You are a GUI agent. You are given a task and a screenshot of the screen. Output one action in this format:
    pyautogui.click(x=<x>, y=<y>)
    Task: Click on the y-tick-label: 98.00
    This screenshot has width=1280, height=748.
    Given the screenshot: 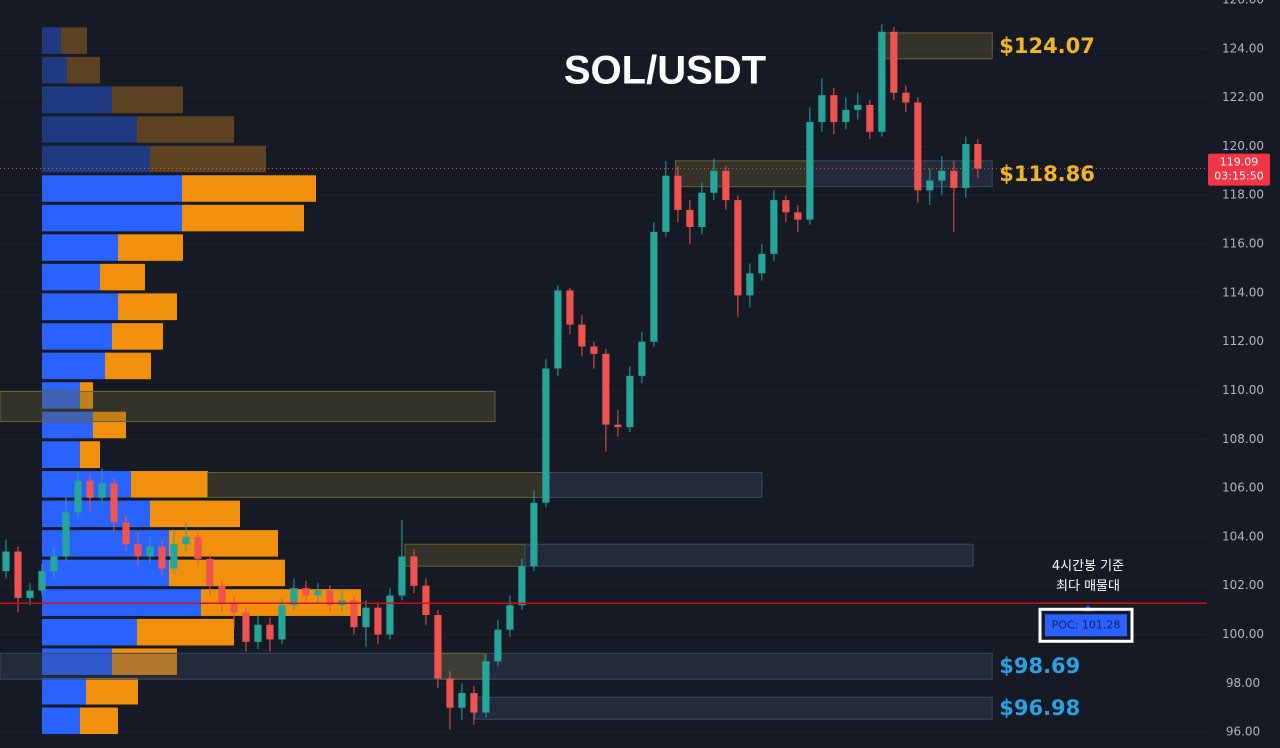 What is the action you would take?
    pyautogui.click(x=1243, y=683)
    